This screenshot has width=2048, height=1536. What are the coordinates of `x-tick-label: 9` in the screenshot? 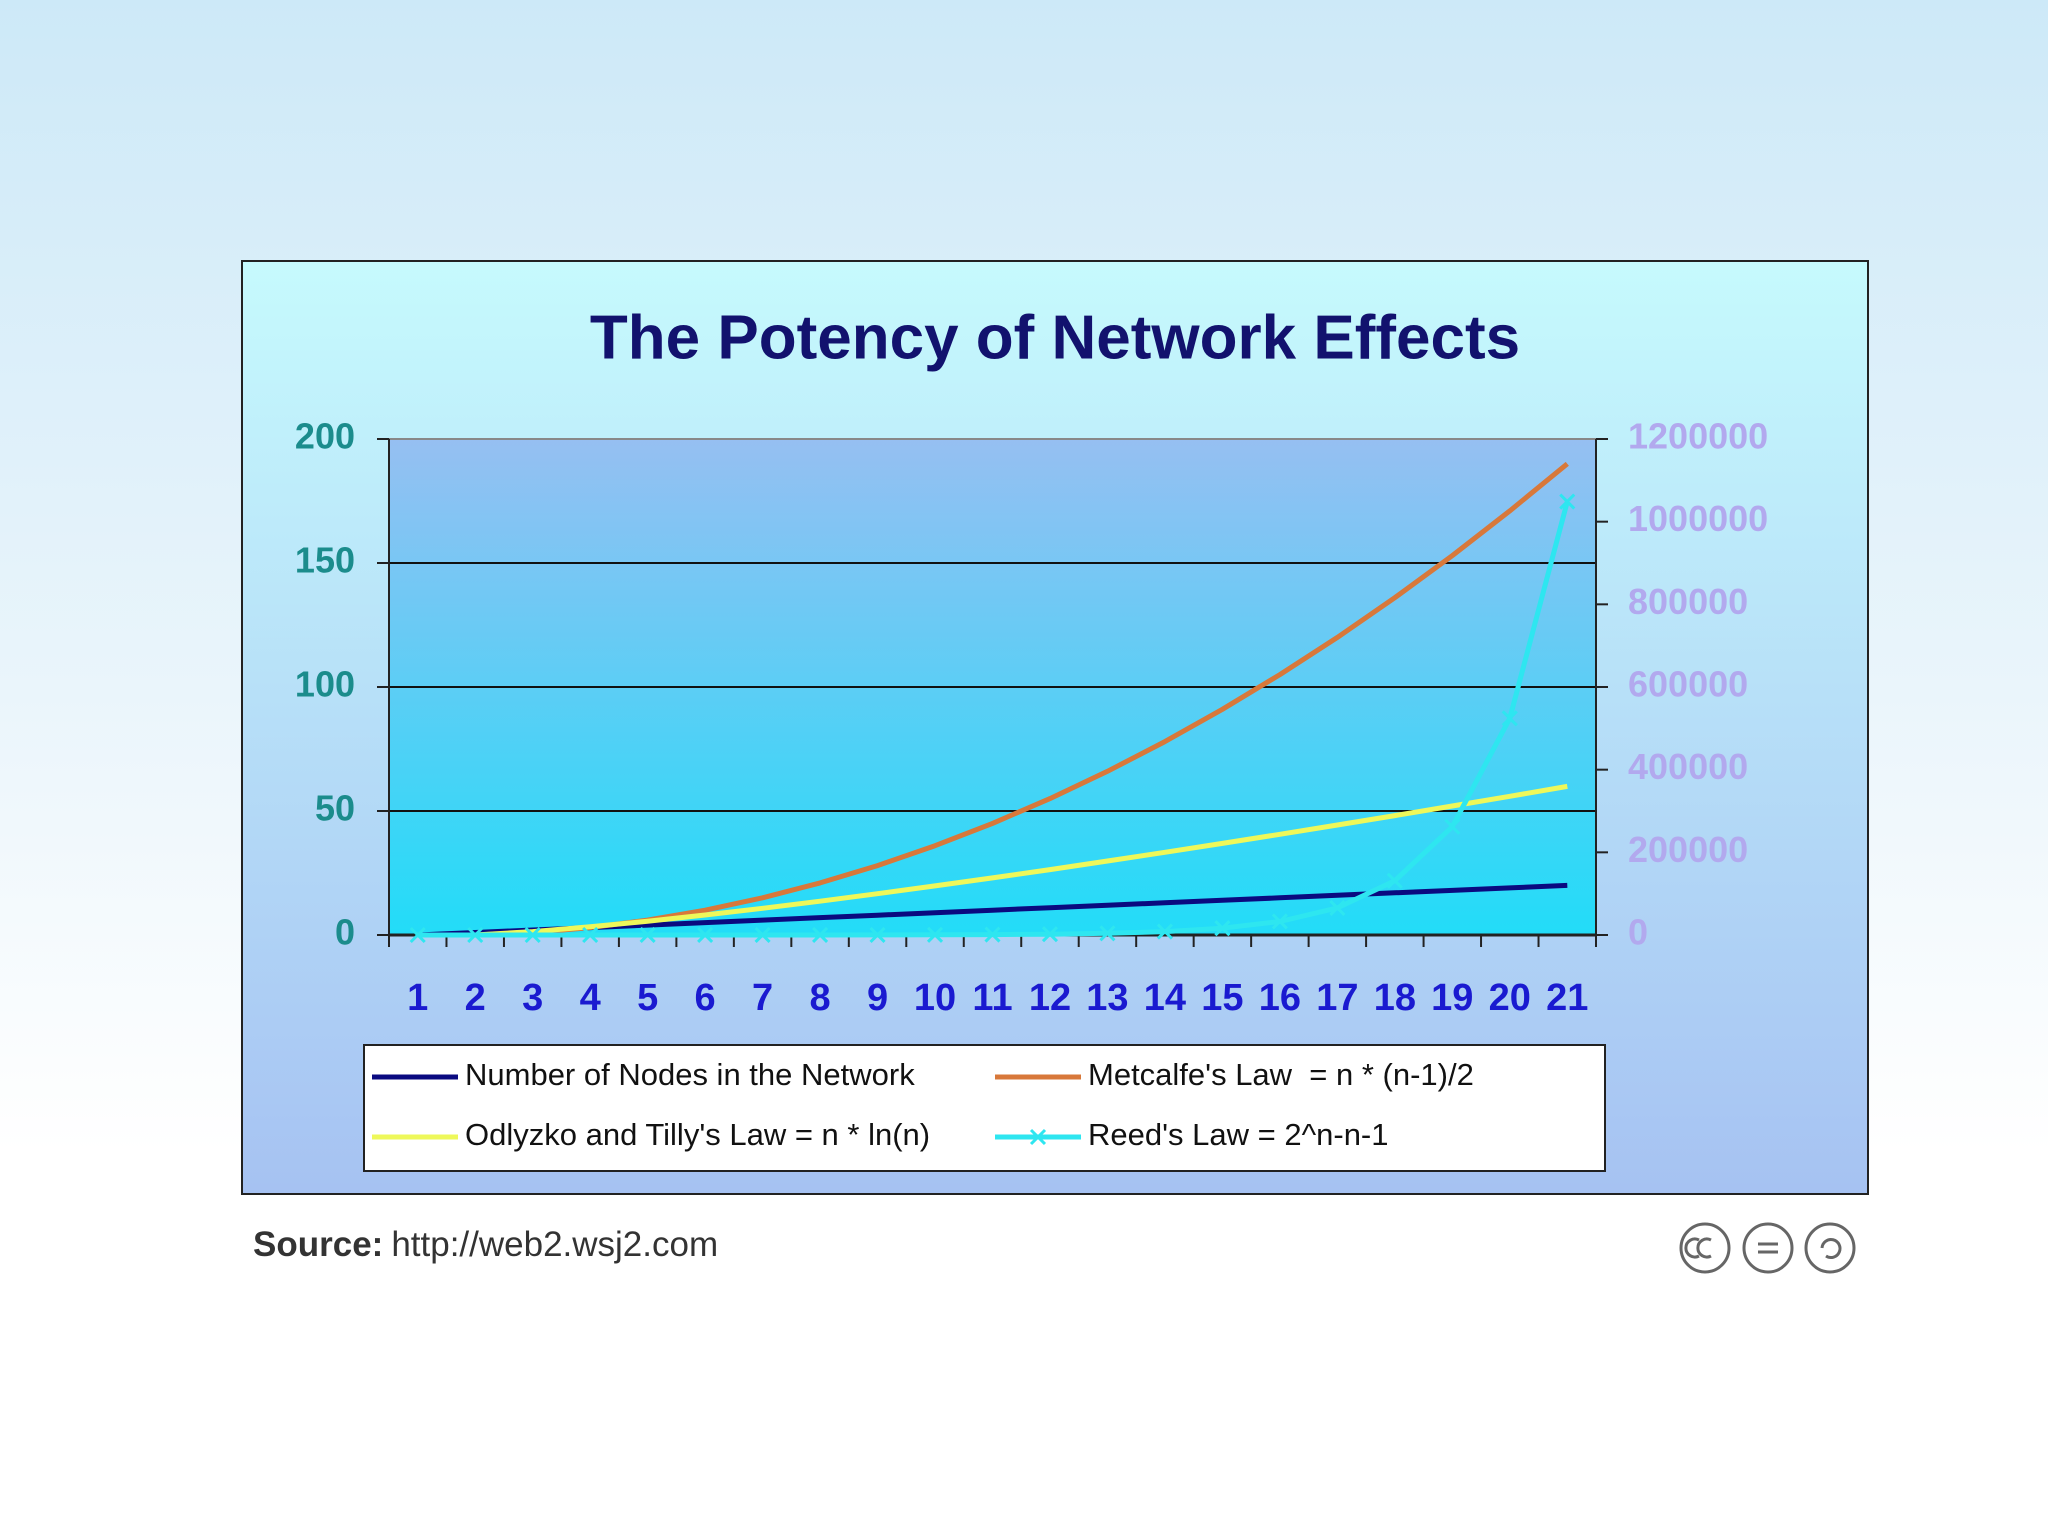 It's located at (877, 998).